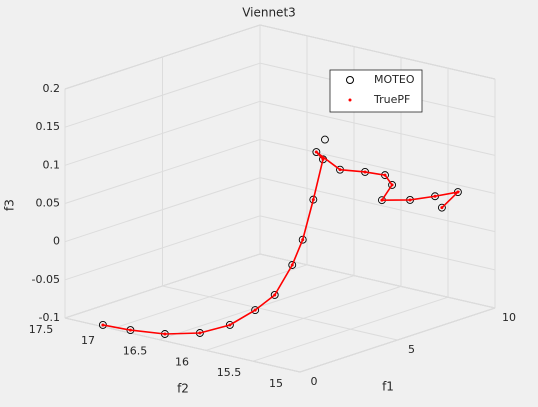 Image resolution: width=538 pixels, height=407 pixels. Describe the element at coordinates (182, 361) in the screenshot. I see `y-tick-label: 16` at that location.